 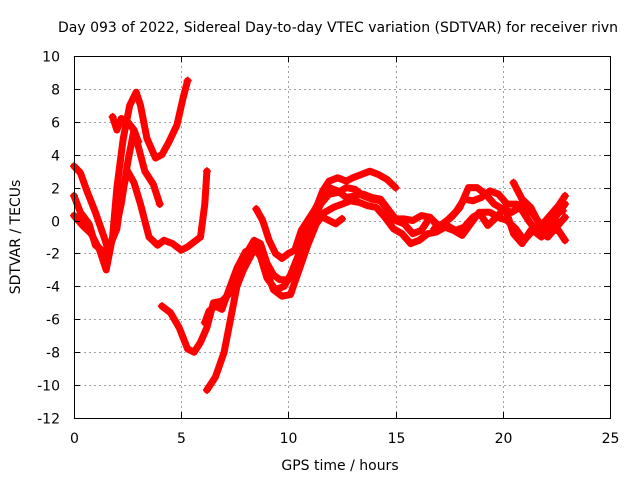 What do you see at coordinates (55, 157) in the screenshot?
I see `y-tick-label: 4` at bounding box center [55, 157].